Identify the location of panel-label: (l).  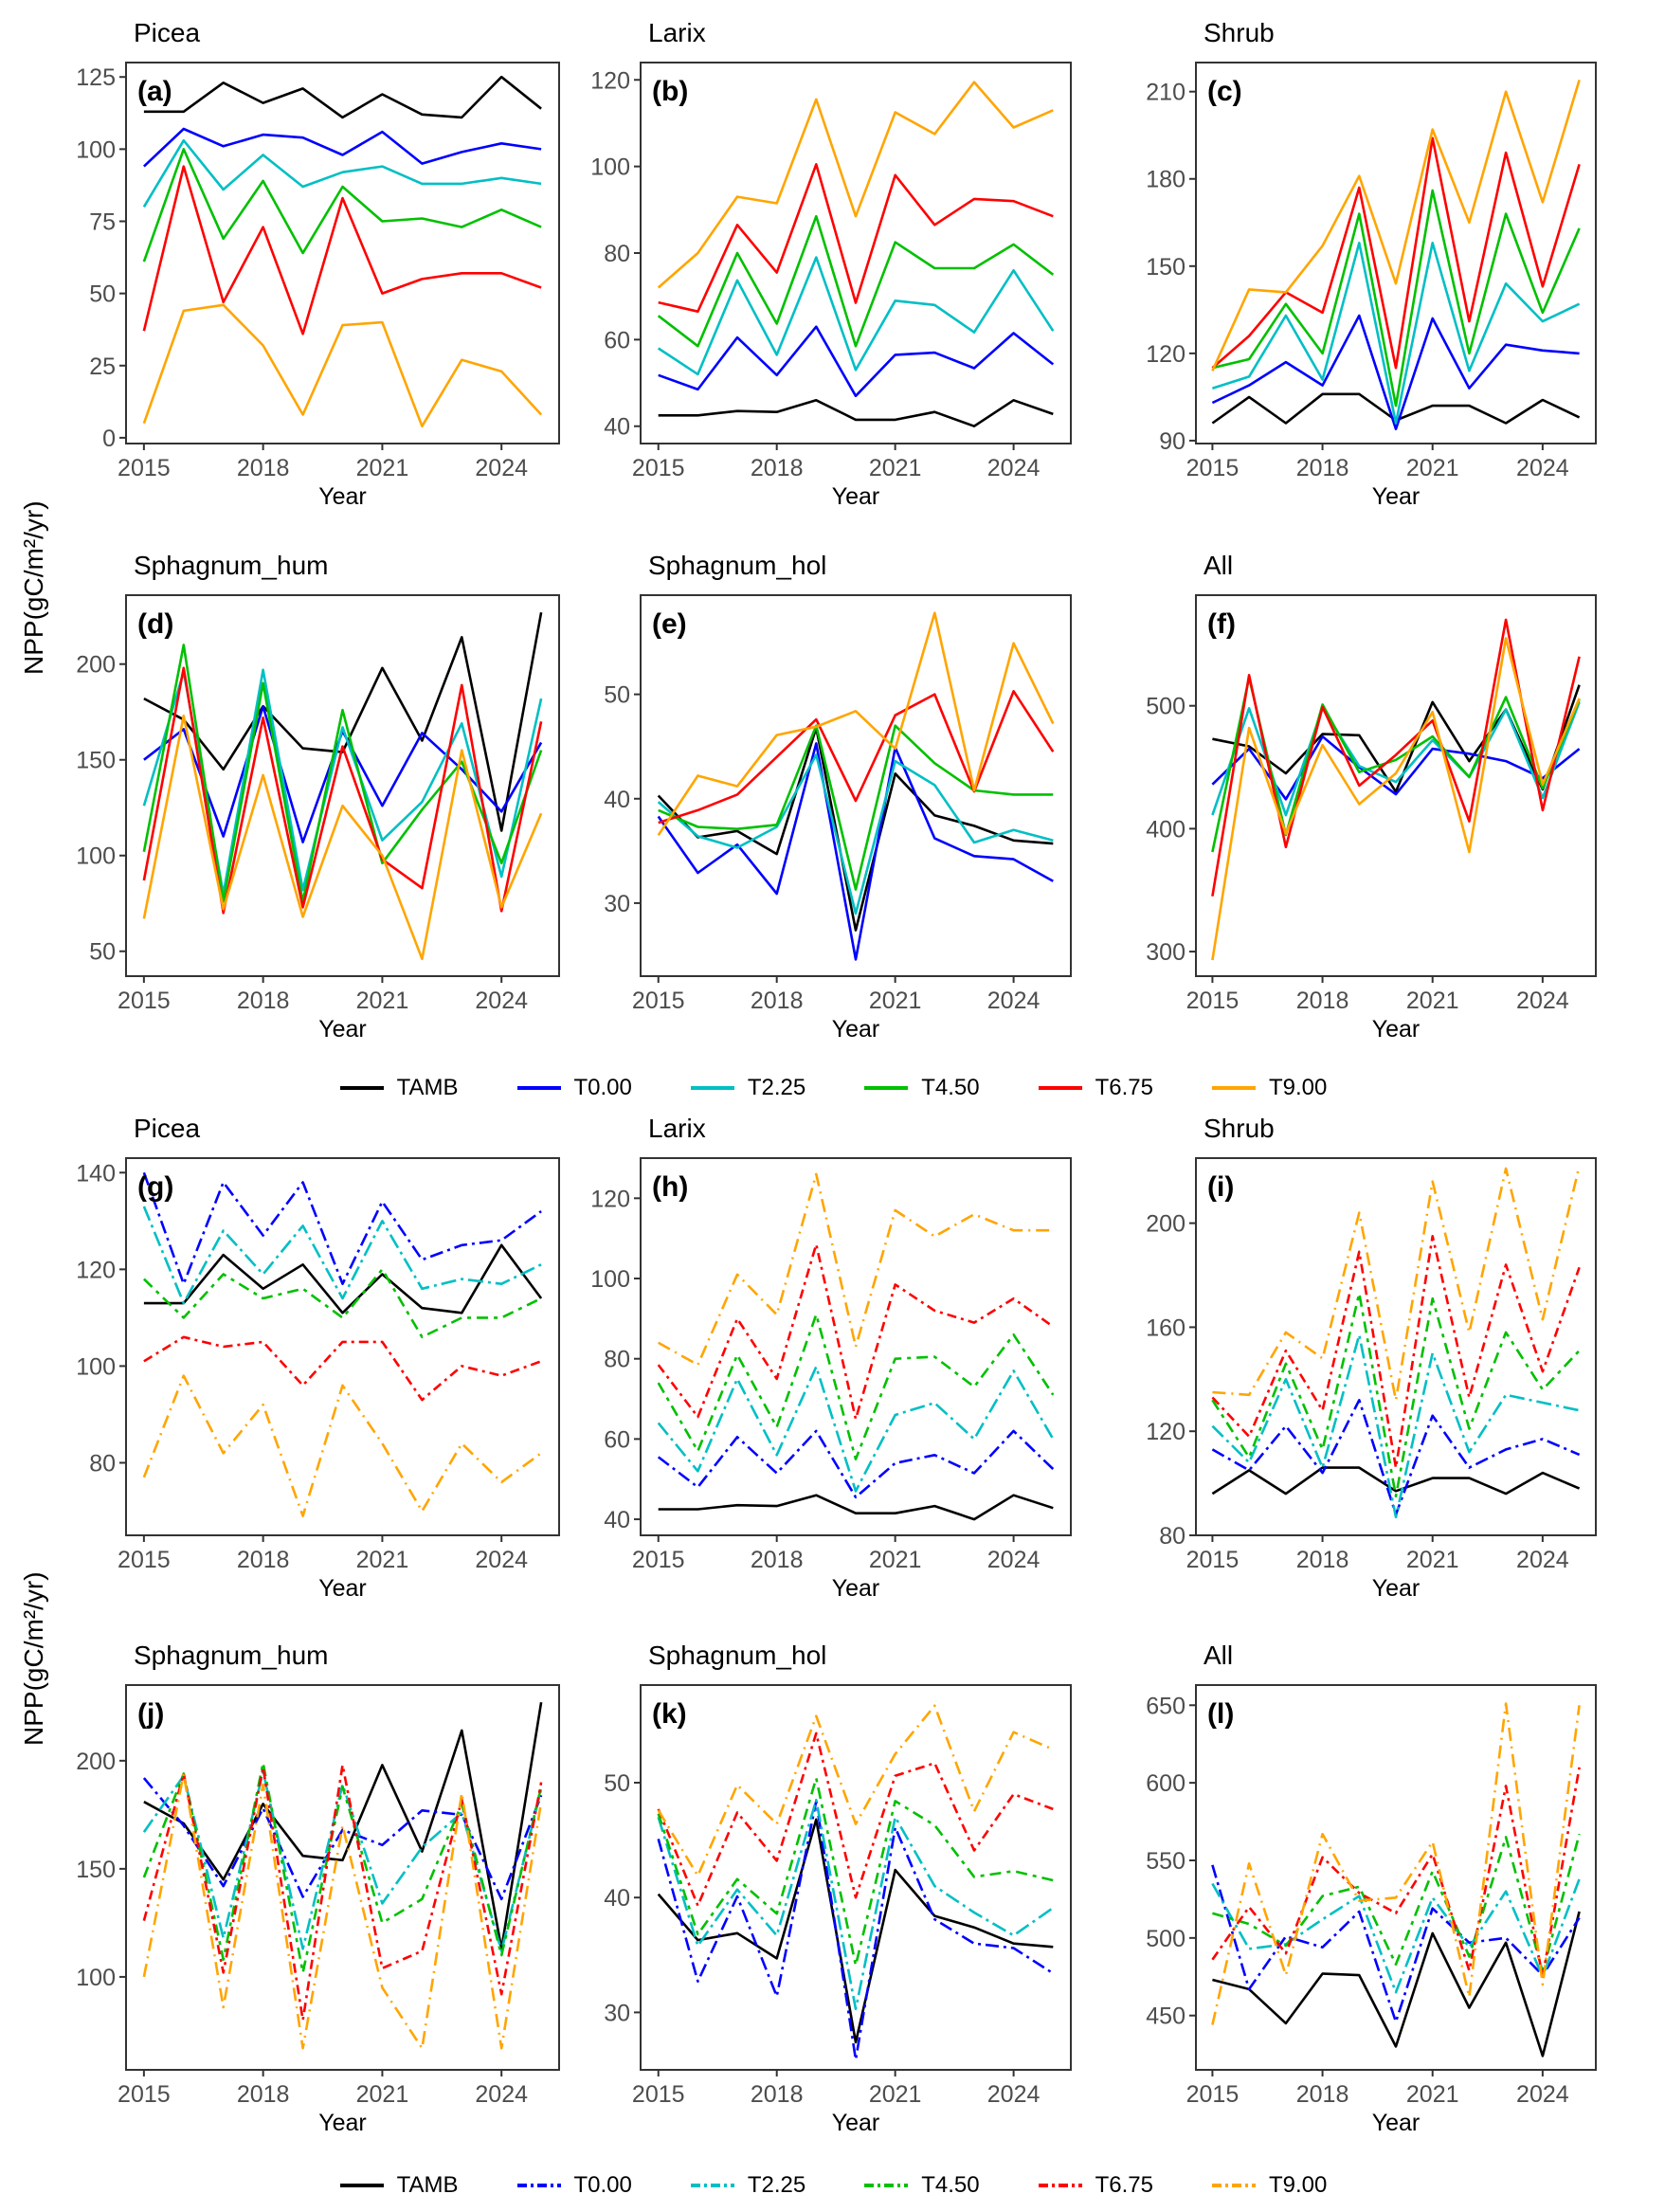
(1220, 1714).